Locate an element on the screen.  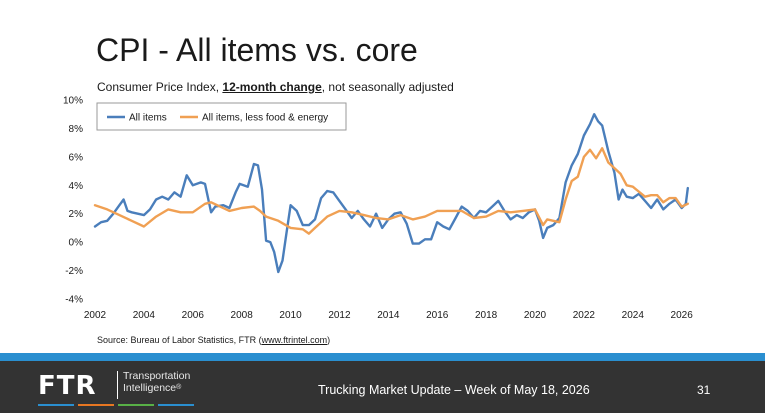
brand-line-2: Intelligence is located at coordinates (150, 388).